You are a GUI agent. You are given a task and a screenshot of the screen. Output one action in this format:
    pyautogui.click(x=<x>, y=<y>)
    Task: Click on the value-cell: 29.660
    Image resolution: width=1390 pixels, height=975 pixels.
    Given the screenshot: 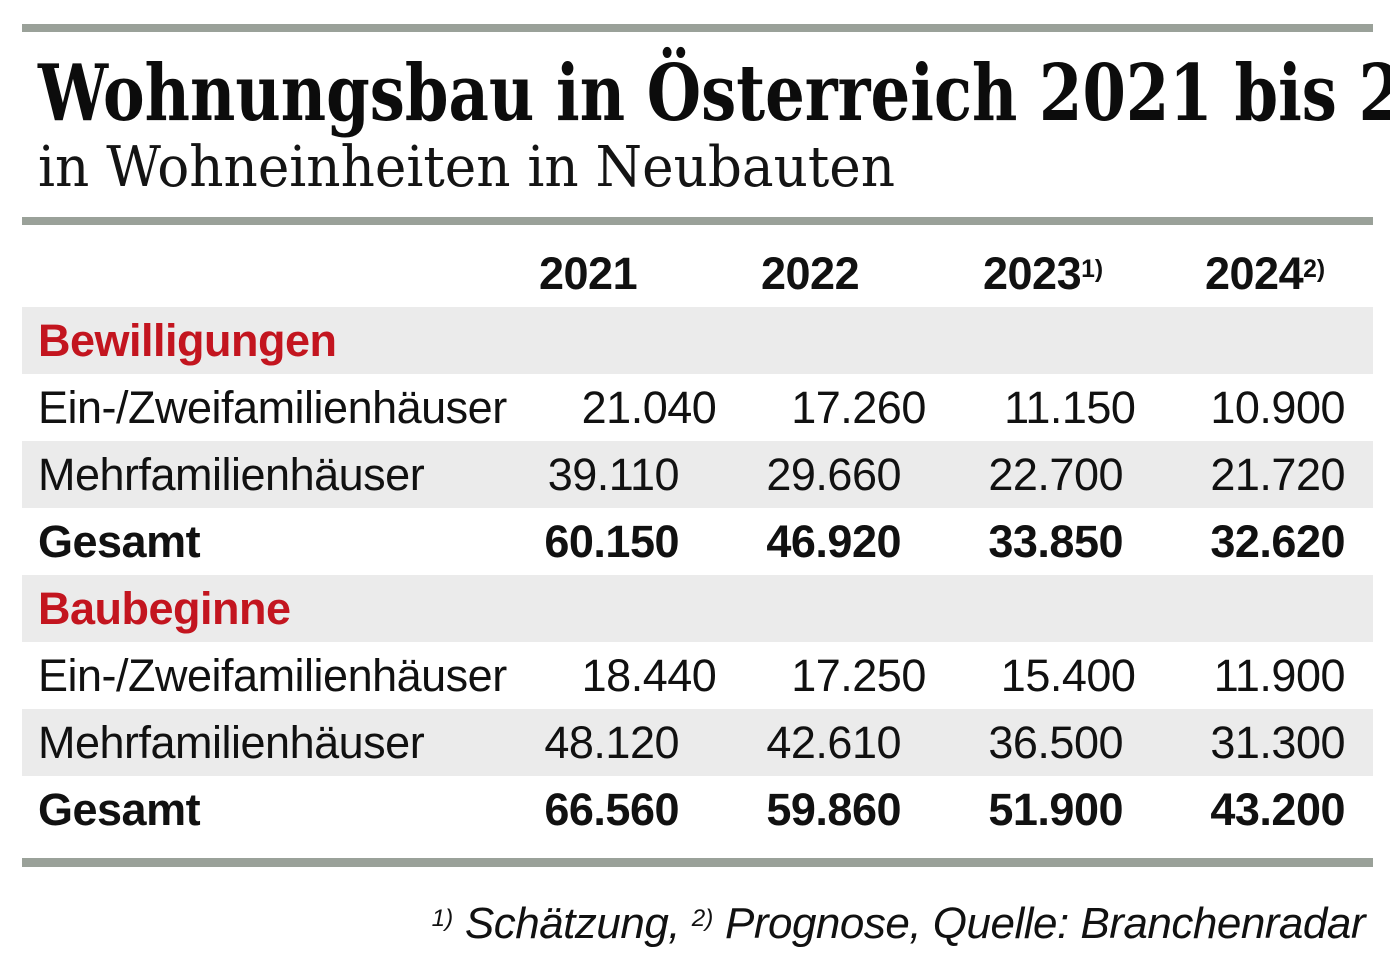 What is the action you would take?
    pyautogui.click(x=833, y=474)
    